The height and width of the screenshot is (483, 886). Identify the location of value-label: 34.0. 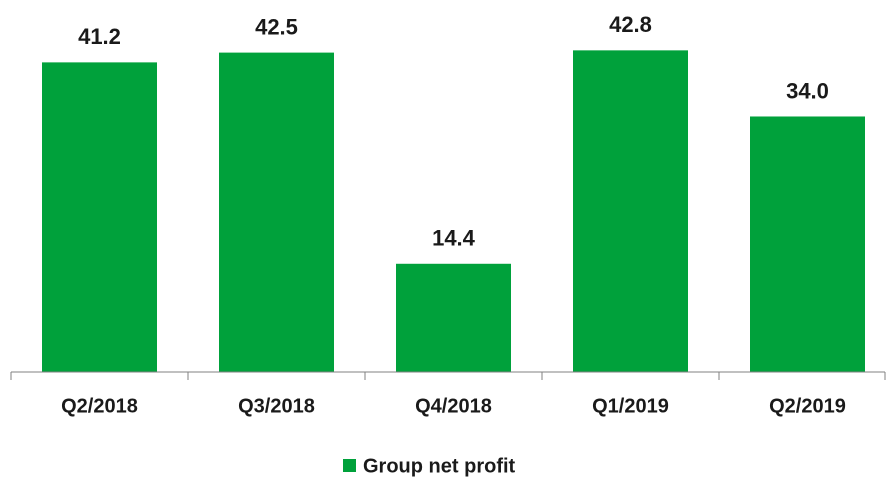
(807, 90).